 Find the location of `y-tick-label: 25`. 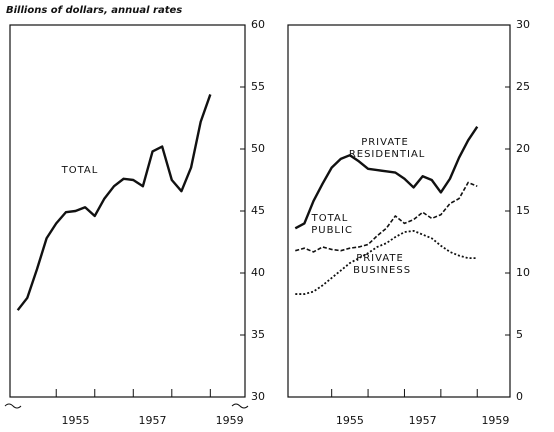

y-tick-label: 25 is located at coordinates (523, 86).